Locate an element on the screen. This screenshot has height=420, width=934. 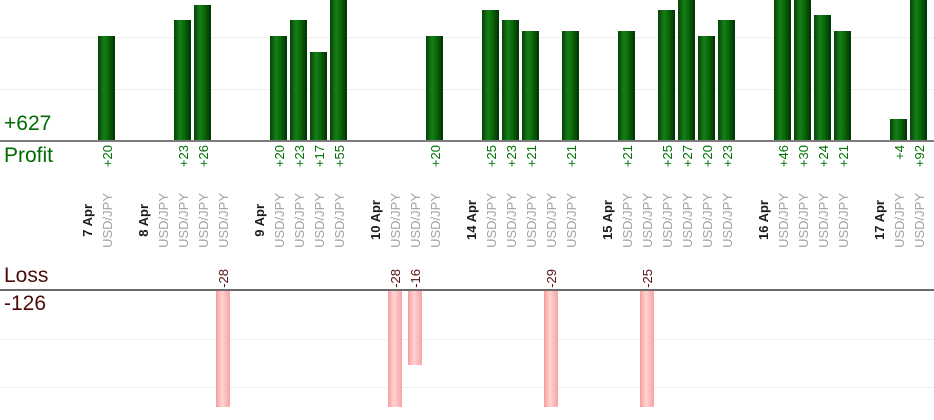
profit-value-label-text: +4 is located at coordinates (899, 152).